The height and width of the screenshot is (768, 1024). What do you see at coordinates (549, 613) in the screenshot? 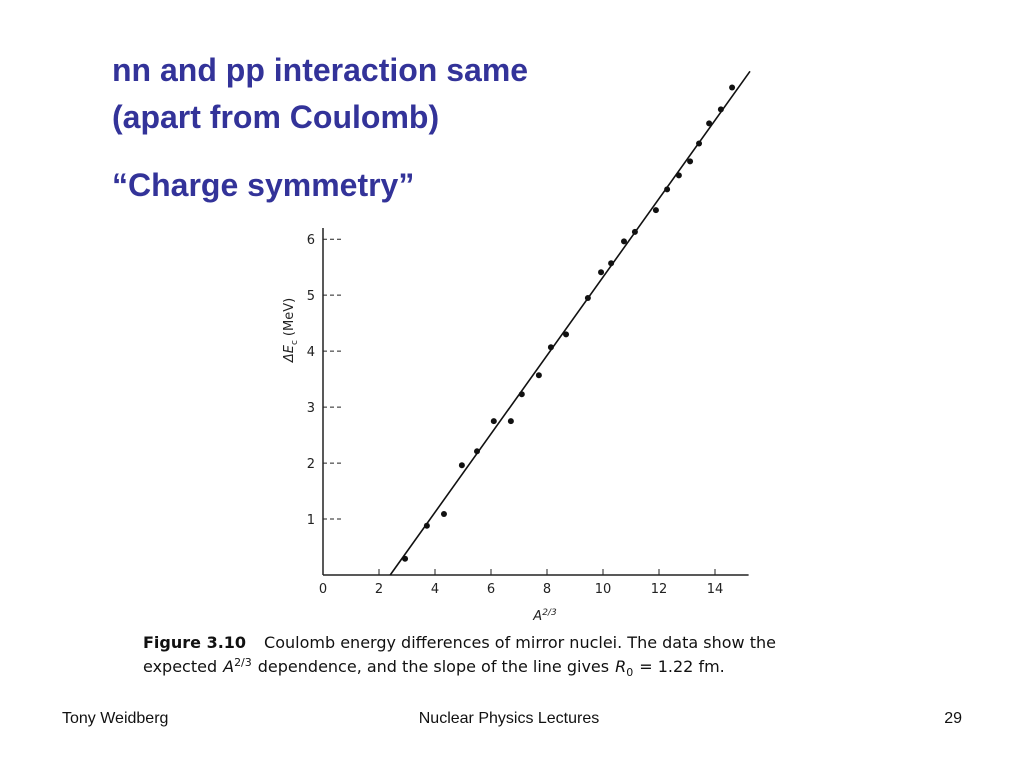
I see `x-axis-label-sup: 2/3` at bounding box center [549, 613].